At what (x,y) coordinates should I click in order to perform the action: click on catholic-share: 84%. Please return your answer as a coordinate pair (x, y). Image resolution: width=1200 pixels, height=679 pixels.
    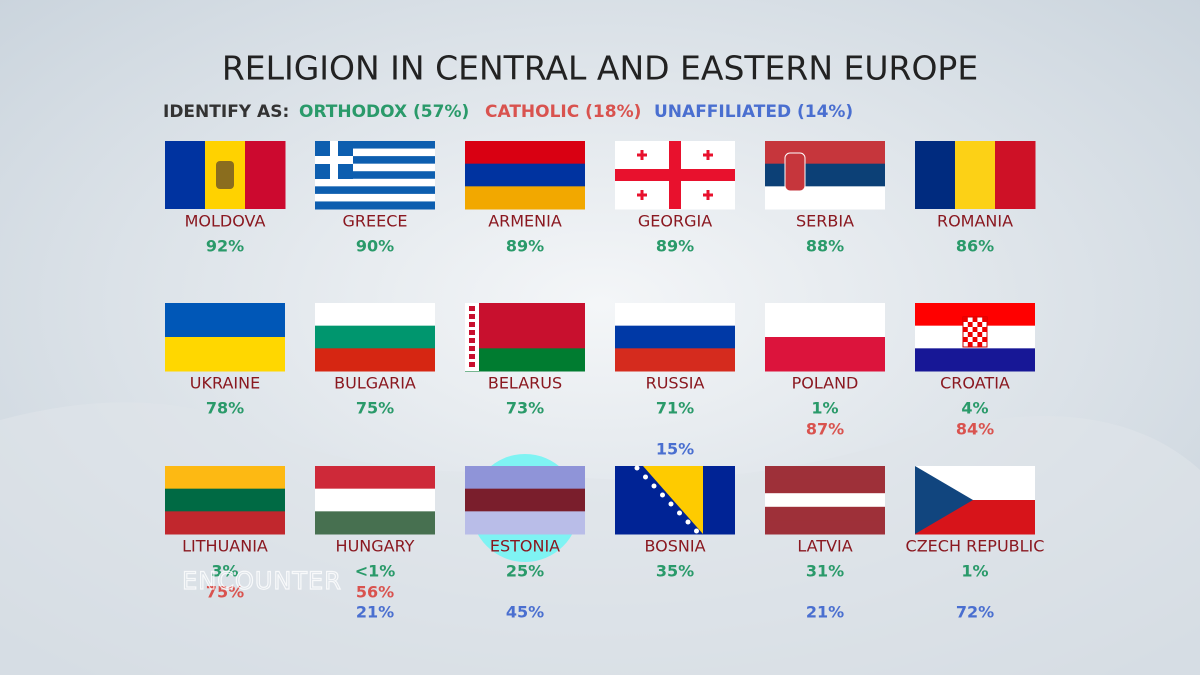
    Looking at the image, I should click on (975, 429).